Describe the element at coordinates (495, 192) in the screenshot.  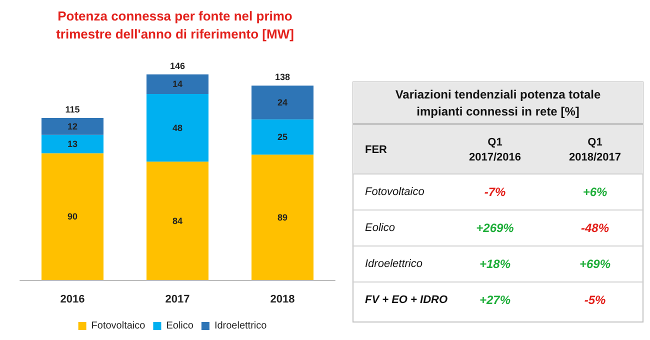
I see `data-label: -7%` at that location.